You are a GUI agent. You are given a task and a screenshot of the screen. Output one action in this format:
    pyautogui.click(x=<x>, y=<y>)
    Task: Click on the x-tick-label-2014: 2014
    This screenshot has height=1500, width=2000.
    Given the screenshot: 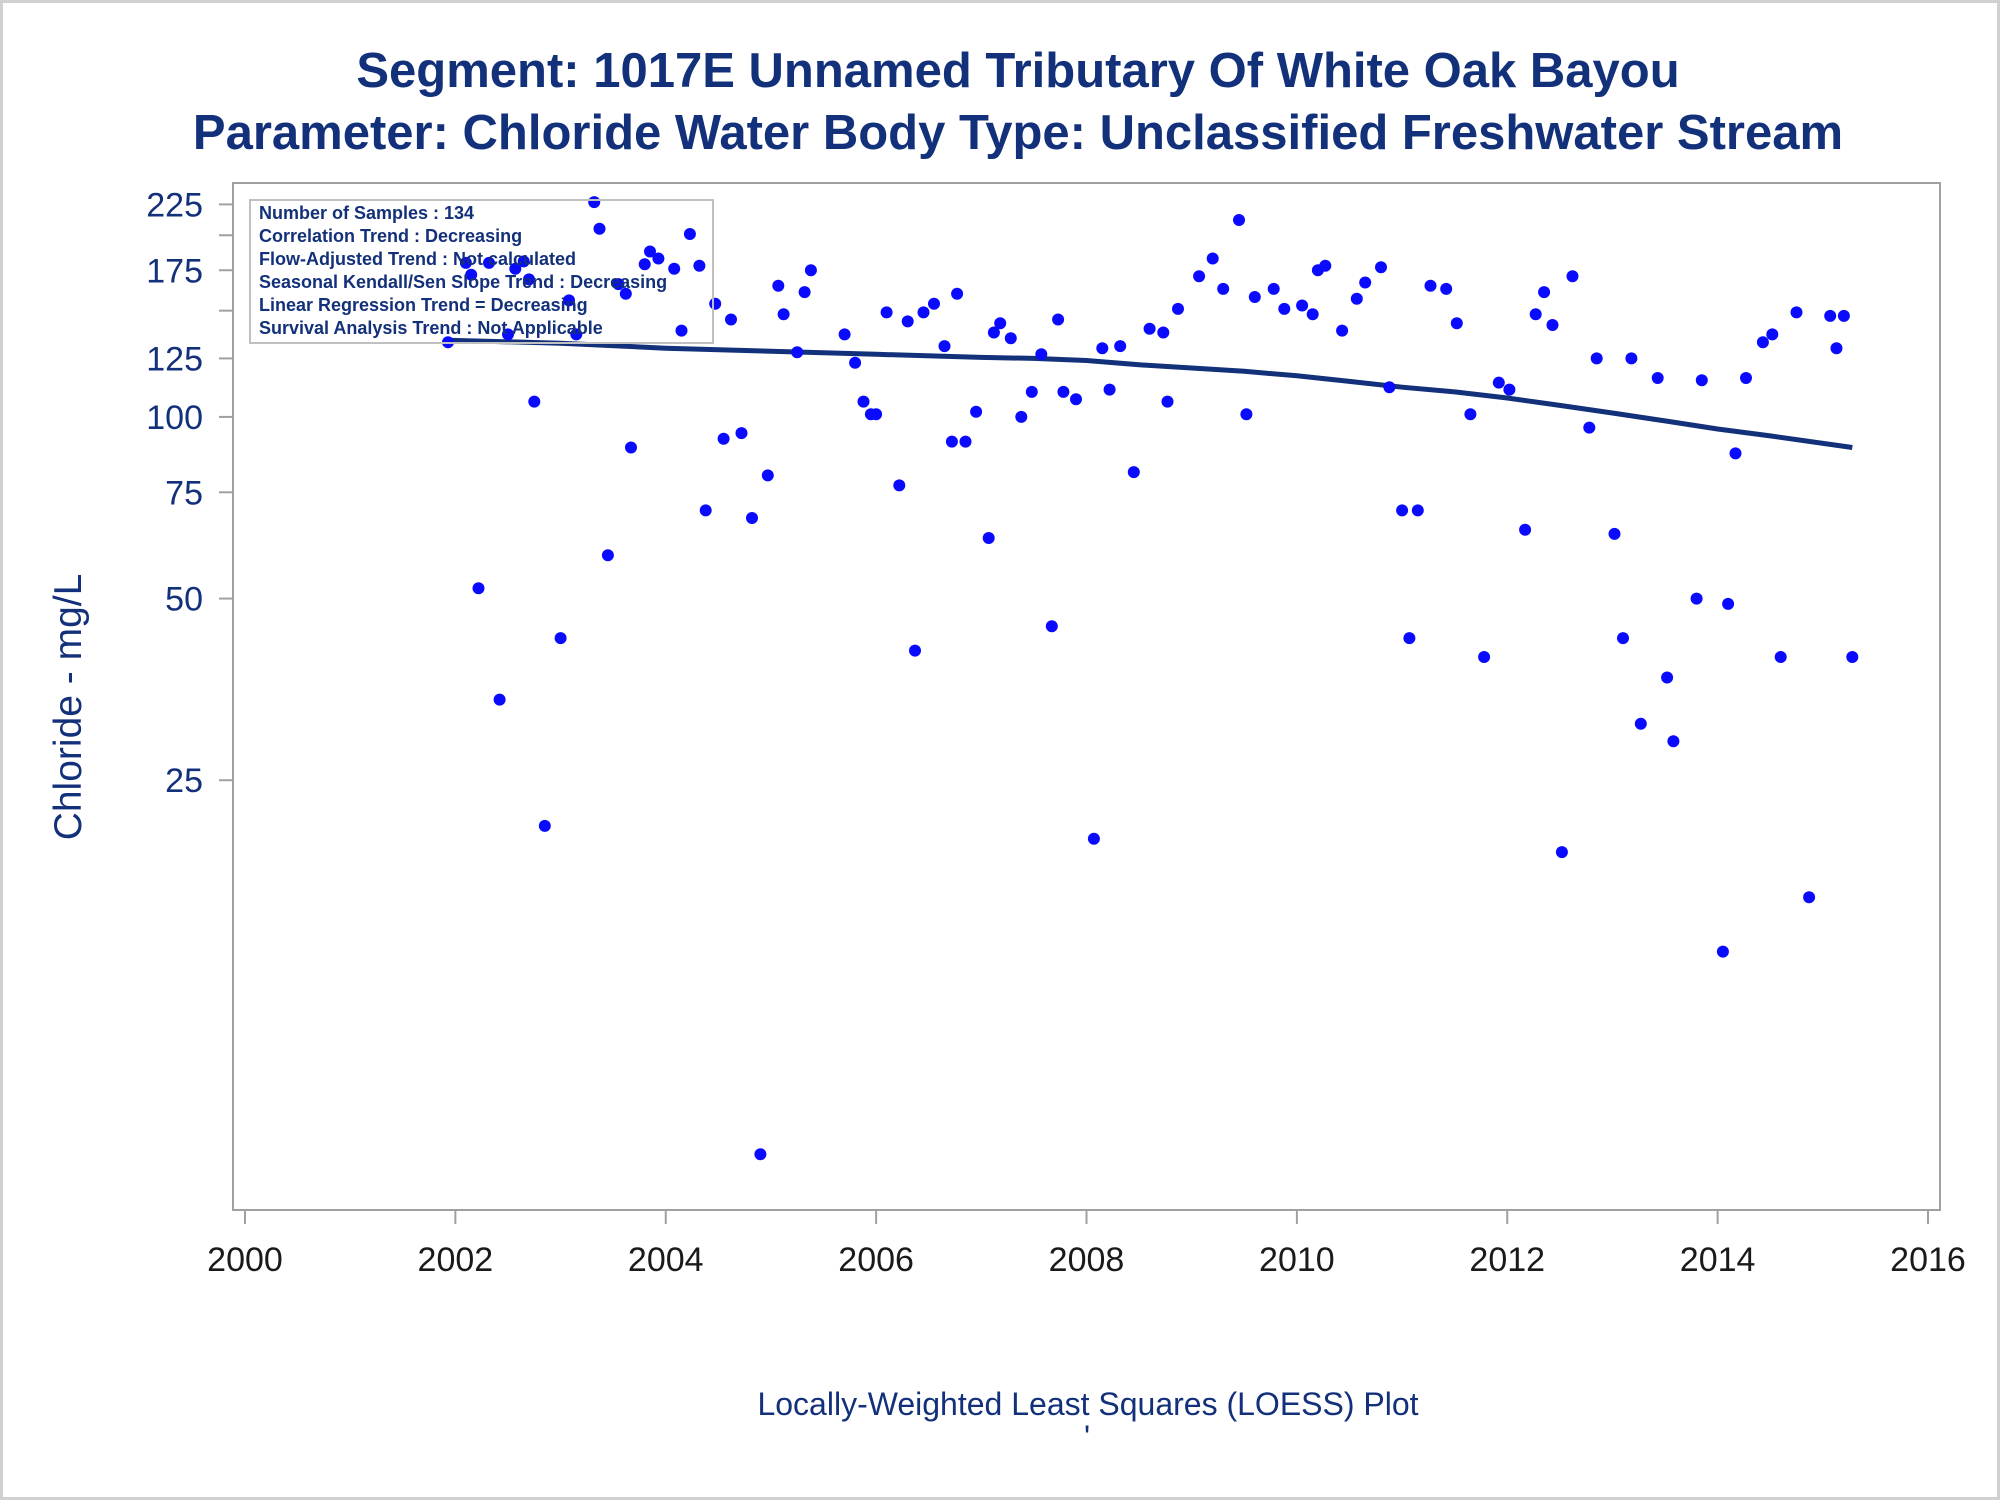 What is the action you would take?
    pyautogui.click(x=1718, y=1260)
    